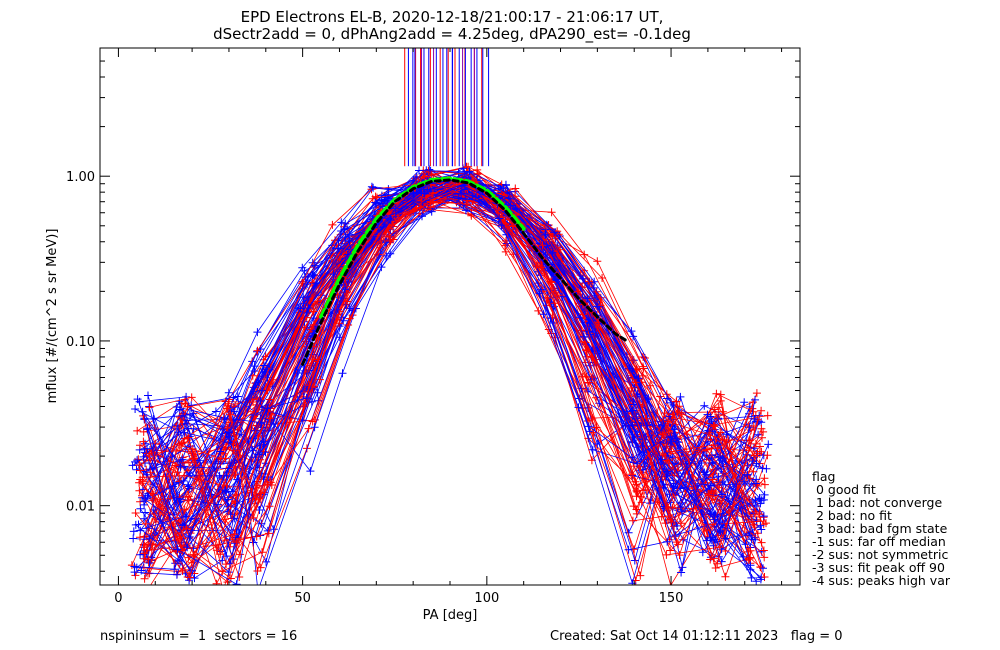 The width and height of the screenshot is (1000, 650). I want to click on x-tick-label: 0, so click(118, 598).